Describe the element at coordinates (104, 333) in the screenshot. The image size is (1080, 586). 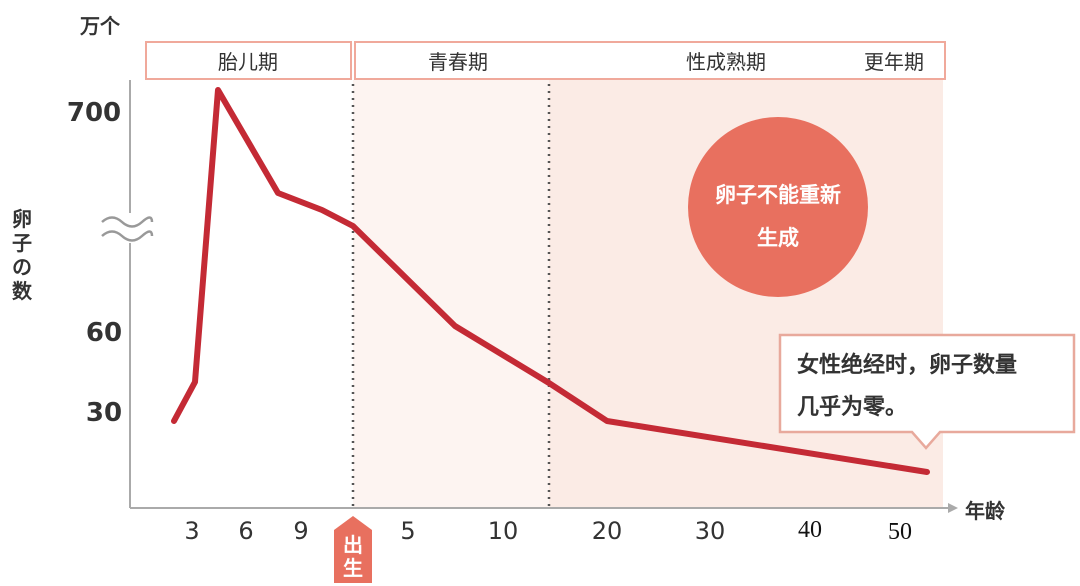
I see `y-tick-60: 60` at that location.